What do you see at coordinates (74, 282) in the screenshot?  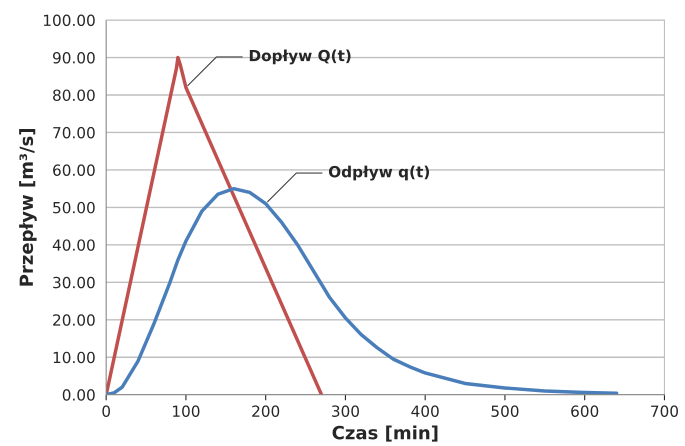 I see `y-tick-label: 30.00` at bounding box center [74, 282].